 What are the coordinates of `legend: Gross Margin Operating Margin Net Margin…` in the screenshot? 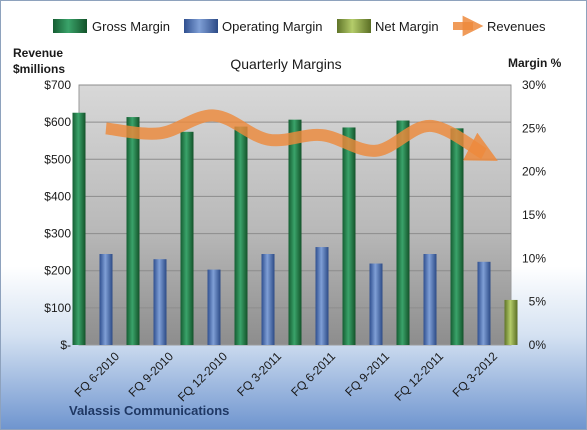 It's located at (299, 26).